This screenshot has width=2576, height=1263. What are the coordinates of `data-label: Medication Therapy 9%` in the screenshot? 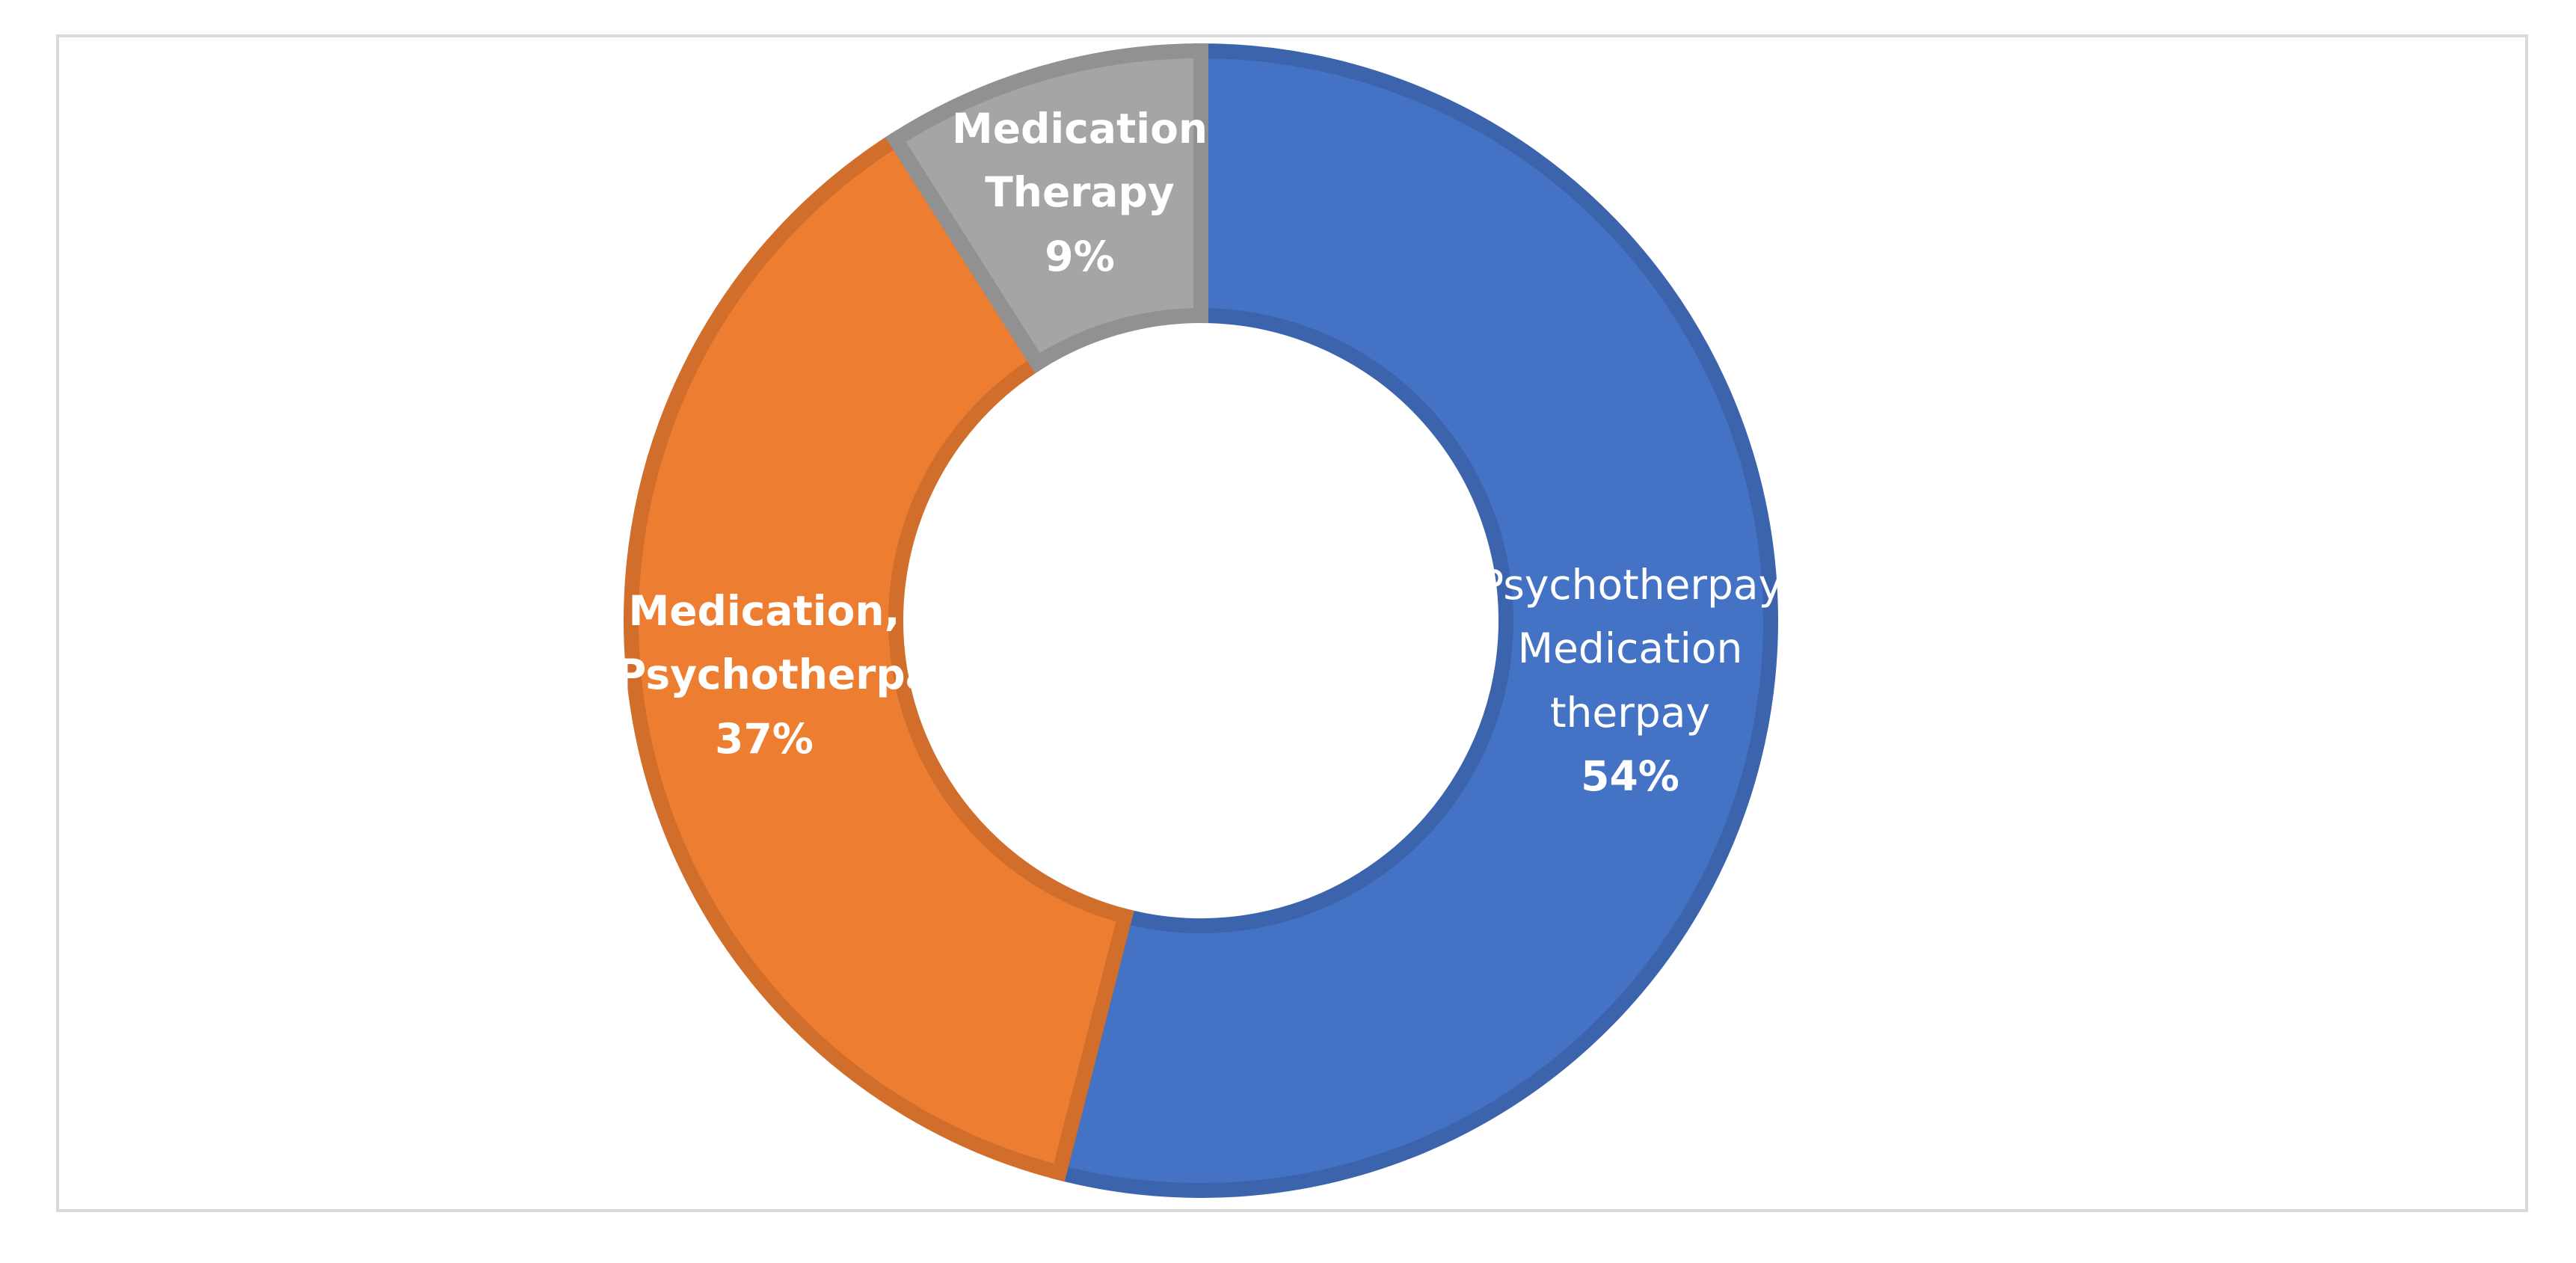 It's located at (1080, 205).